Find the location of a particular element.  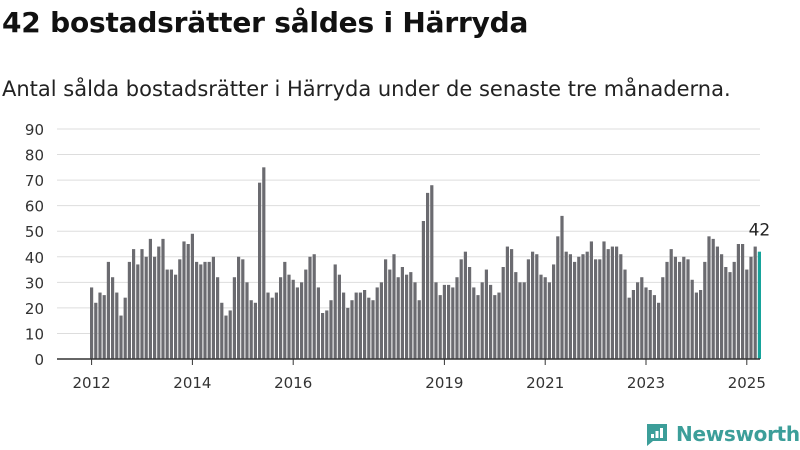

y-tick-label: 70 is located at coordinates (34, 181).